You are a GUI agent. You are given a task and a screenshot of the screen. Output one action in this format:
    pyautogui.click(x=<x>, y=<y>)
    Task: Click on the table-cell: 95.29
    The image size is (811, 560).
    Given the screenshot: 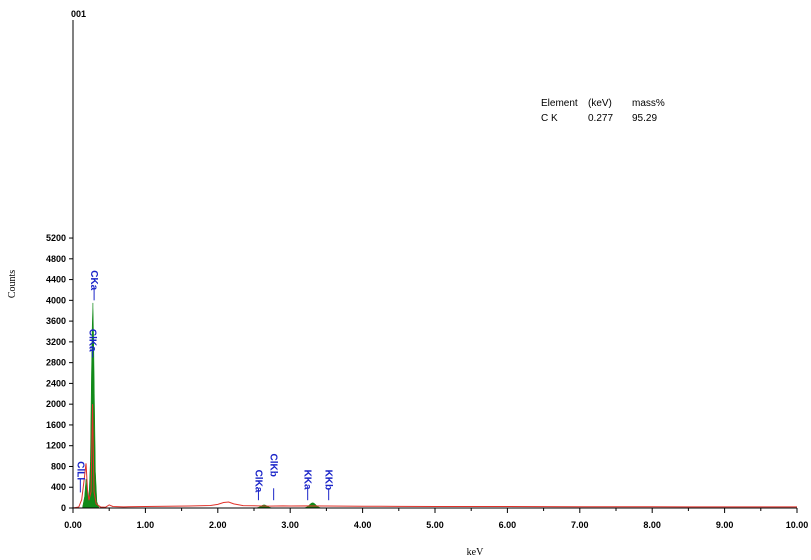 What is the action you would take?
    pyautogui.click(x=644, y=118)
    